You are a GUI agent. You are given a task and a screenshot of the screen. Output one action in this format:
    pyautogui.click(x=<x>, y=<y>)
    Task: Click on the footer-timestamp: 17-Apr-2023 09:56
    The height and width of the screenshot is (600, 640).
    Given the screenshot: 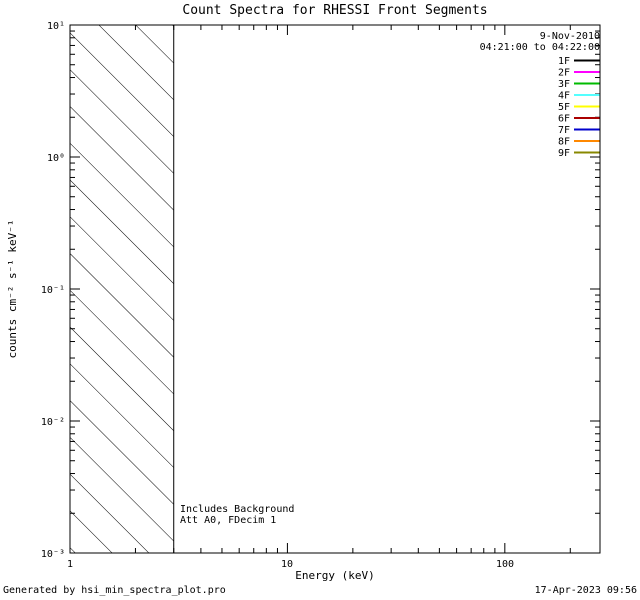 What is the action you would take?
    pyautogui.click(x=586, y=590)
    